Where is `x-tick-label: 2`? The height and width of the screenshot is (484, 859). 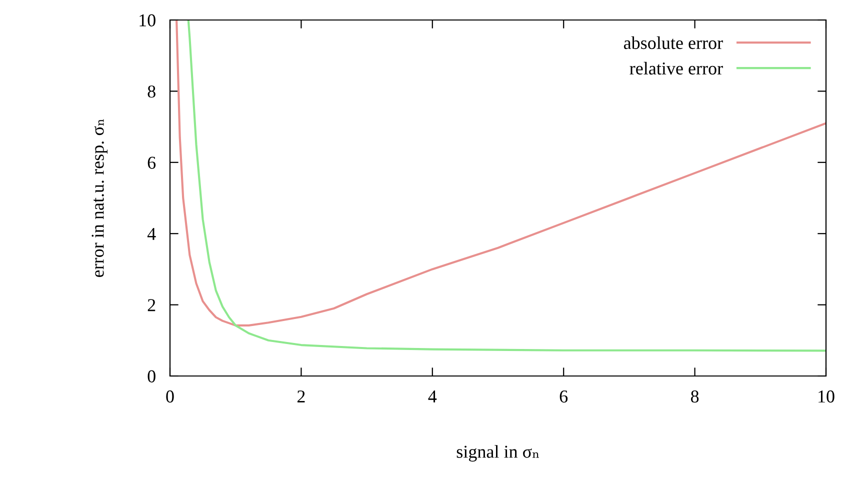 x-tick-label: 2 is located at coordinates (301, 396).